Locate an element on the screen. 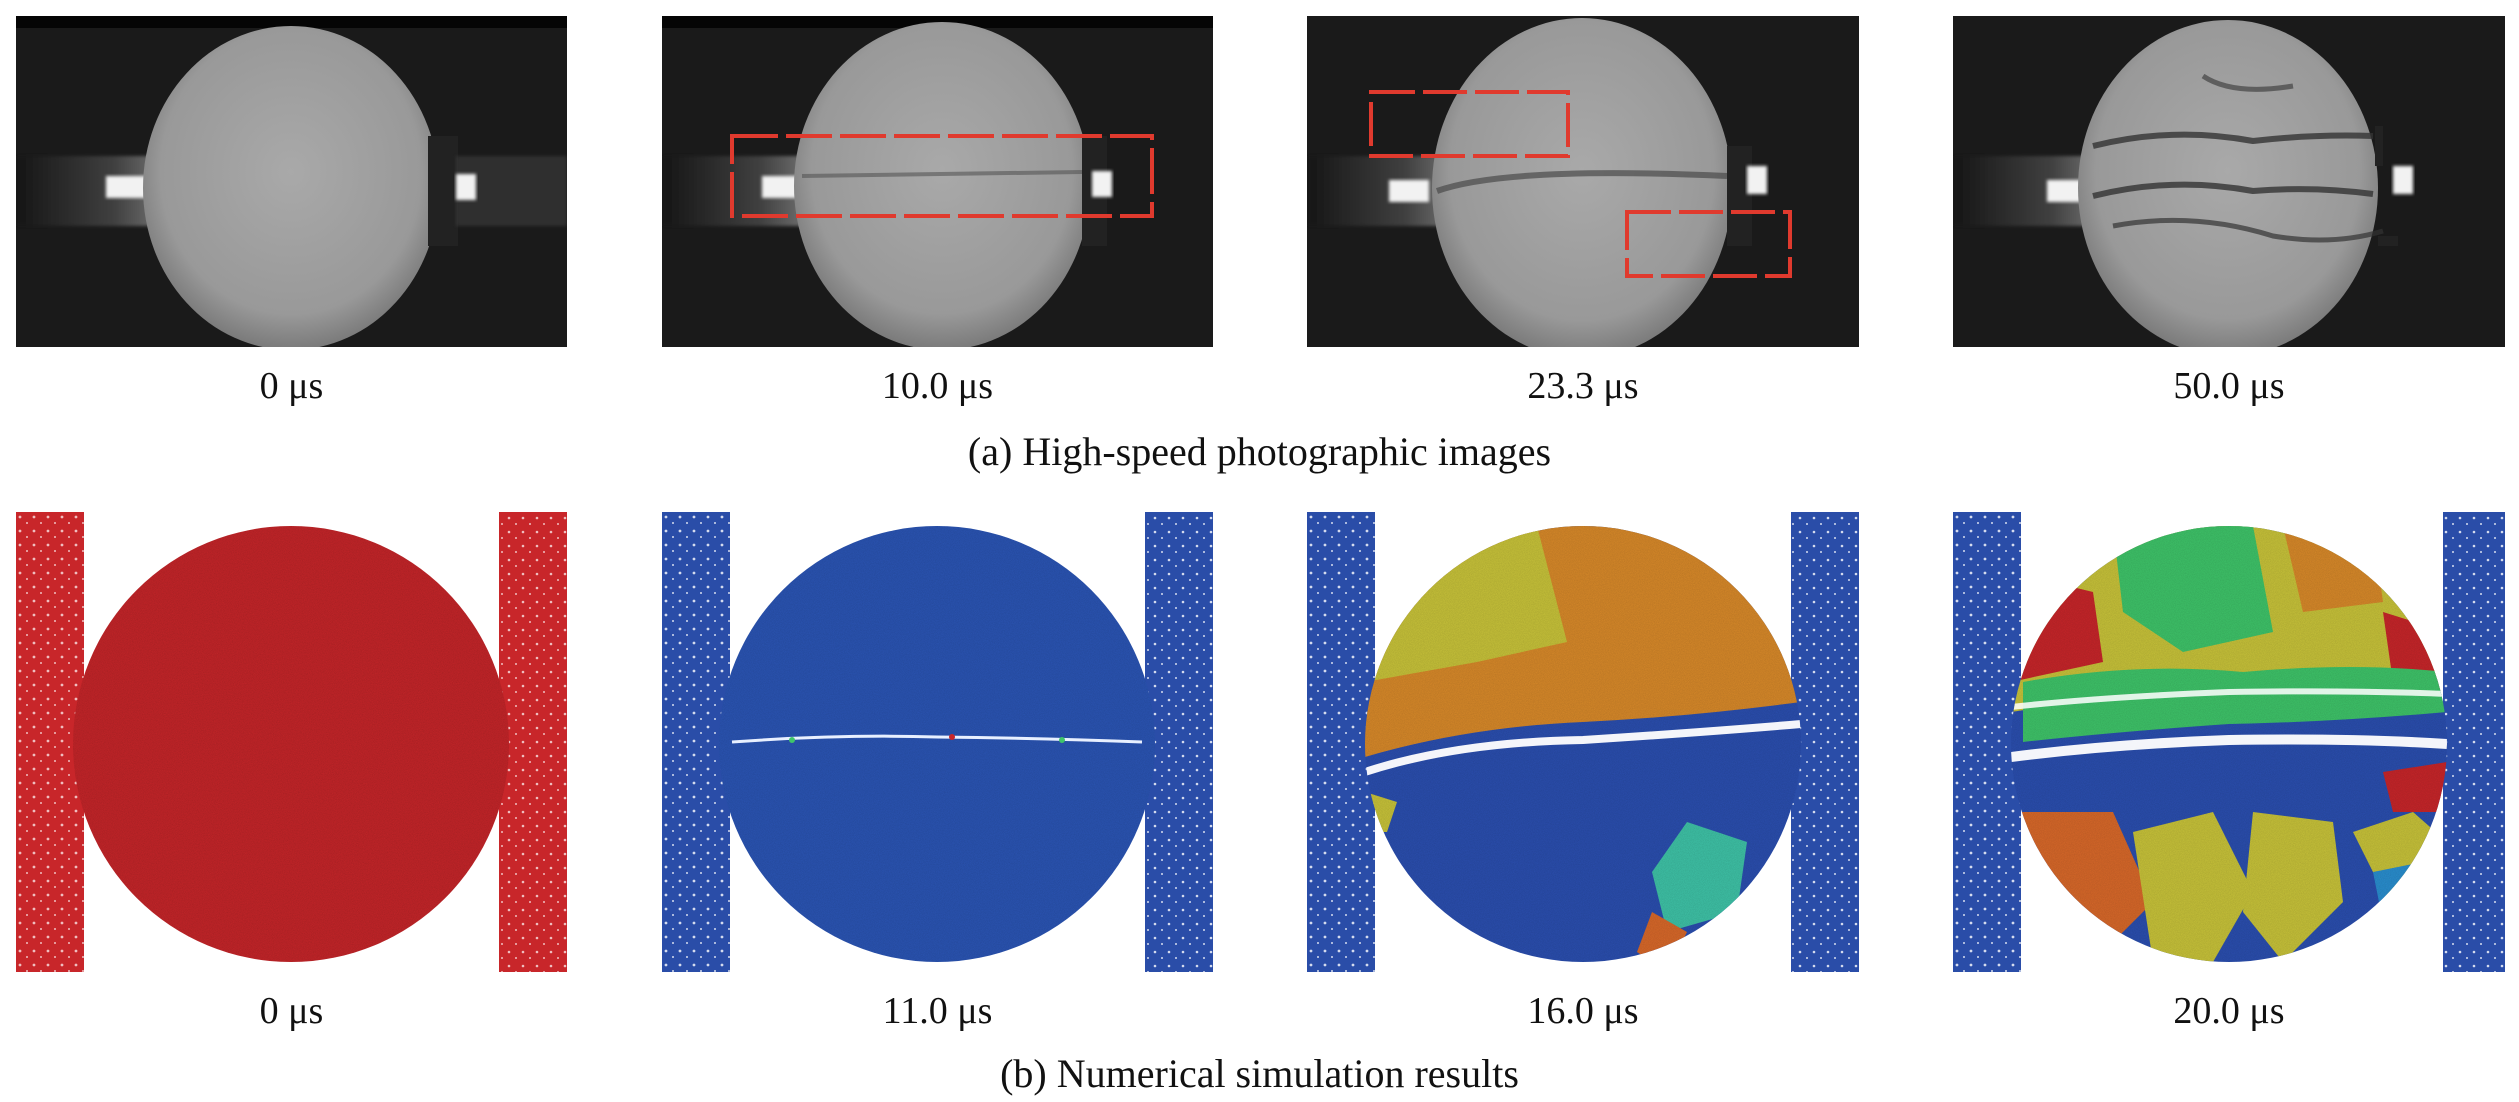  photo-time-label: 50.0 μs is located at coordinates (2229, 386).